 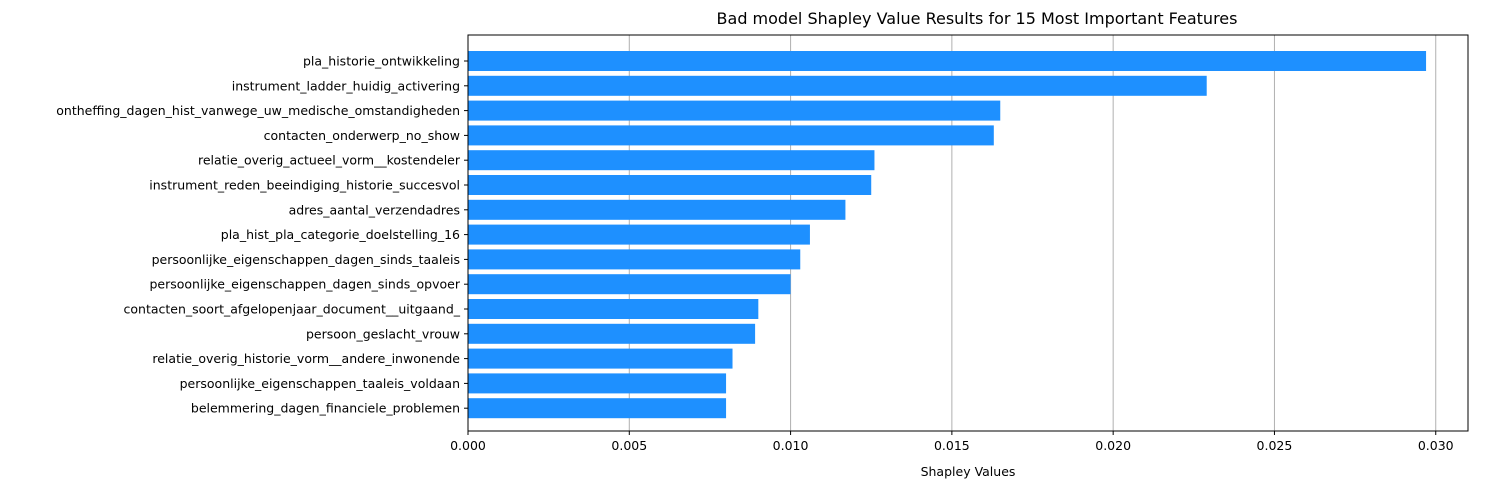 What do you see at coordinates (346, 85) in the screenshot?
I see `y-category-label: instrument_ladder_huidig_activering` at bounding box center [346, 85].